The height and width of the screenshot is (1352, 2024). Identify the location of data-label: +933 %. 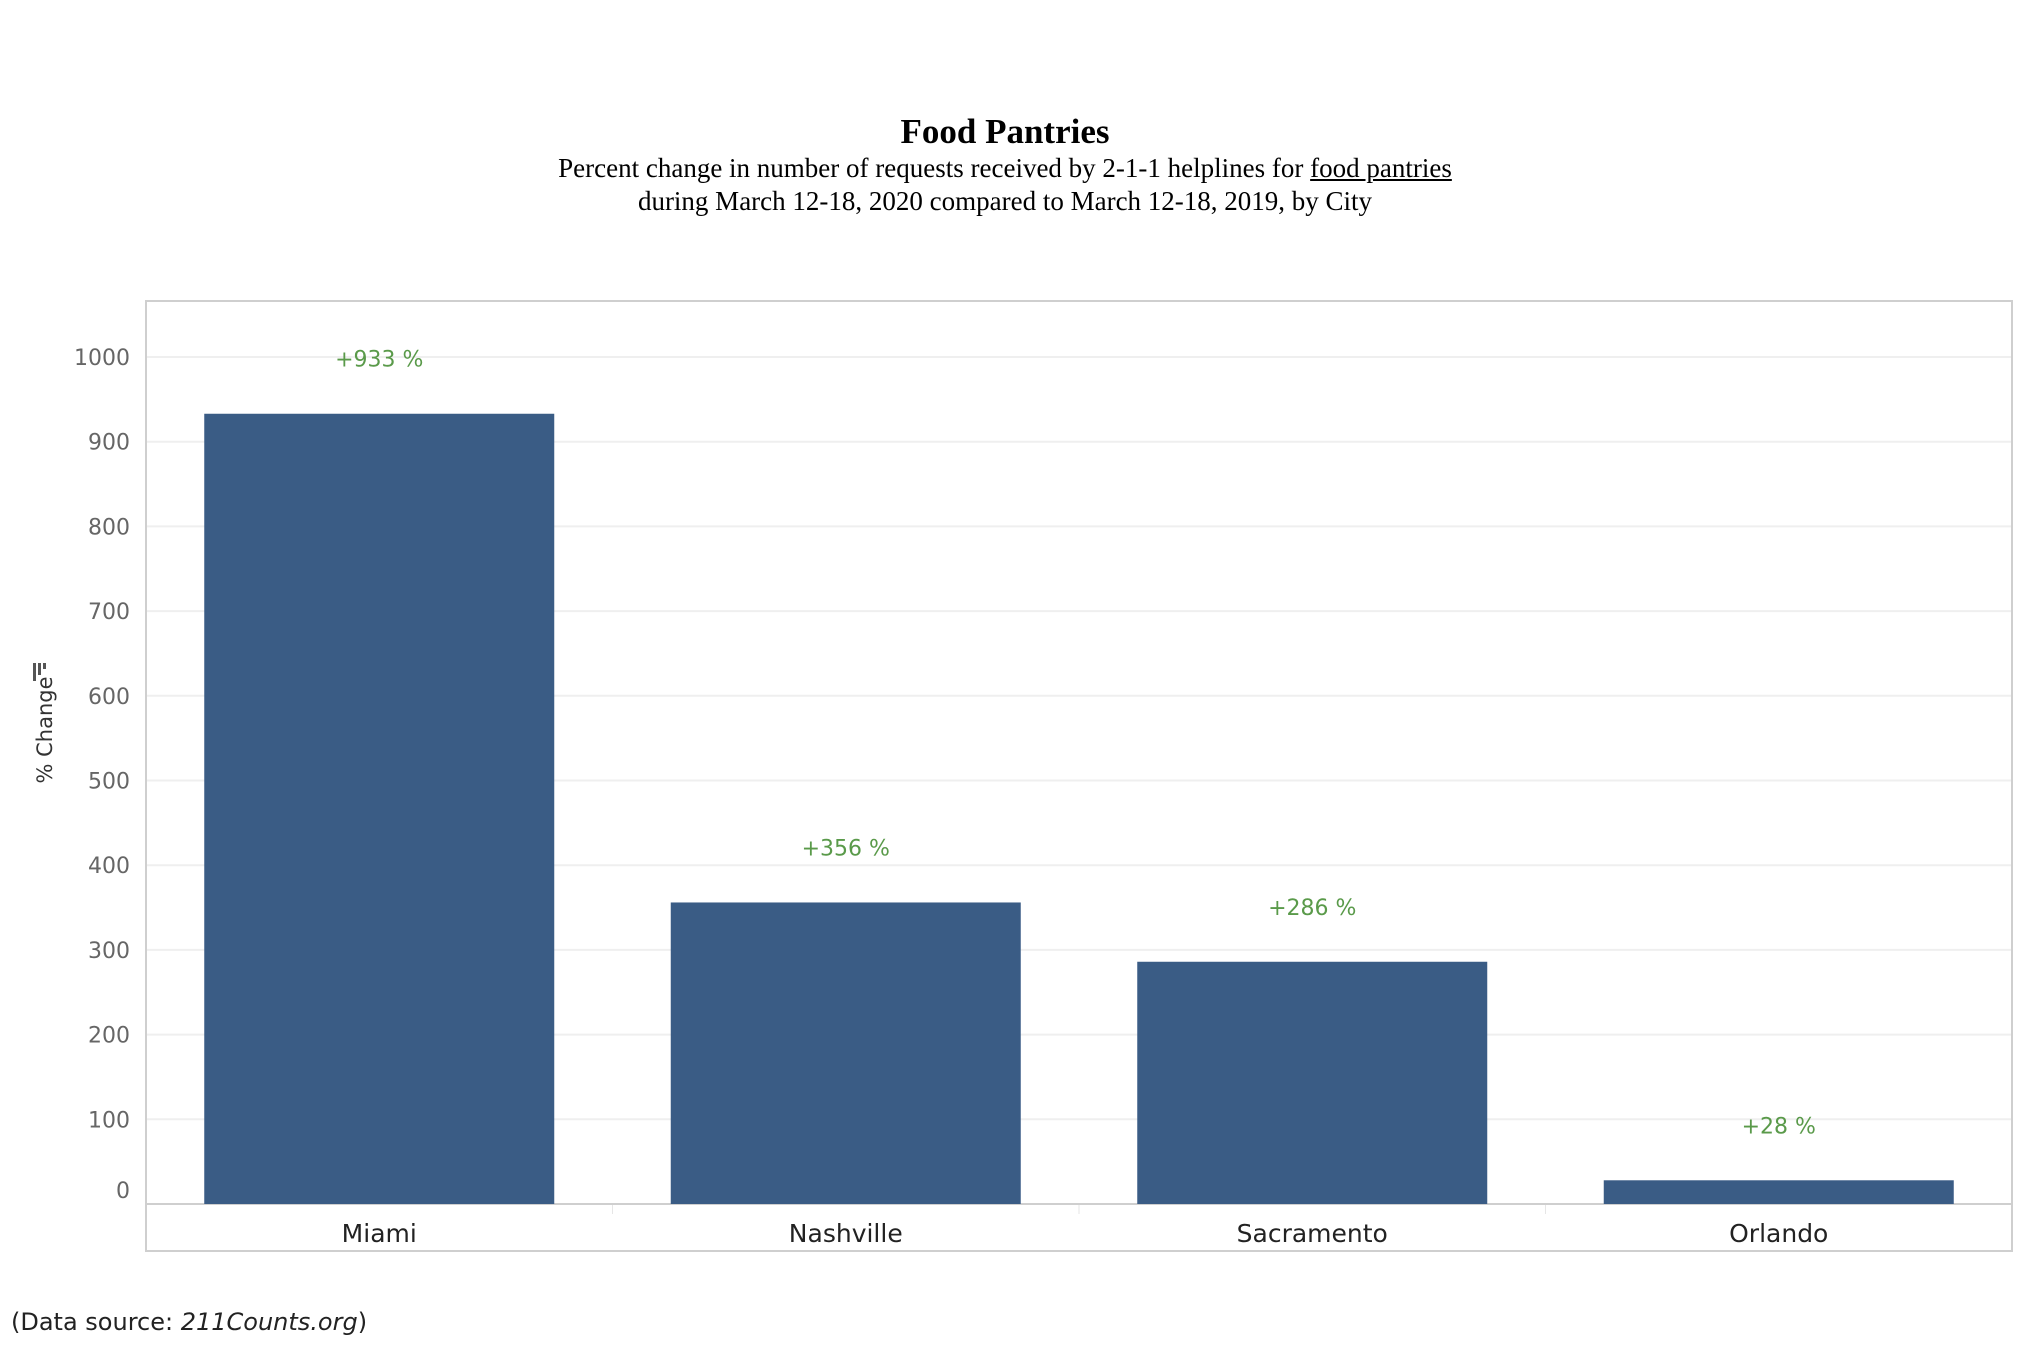
(379, 360).